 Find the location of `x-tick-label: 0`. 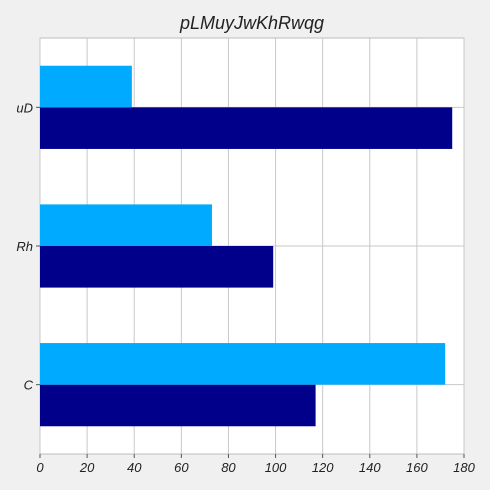

x-tick-label: 0 is located at coordinates (40, 467).